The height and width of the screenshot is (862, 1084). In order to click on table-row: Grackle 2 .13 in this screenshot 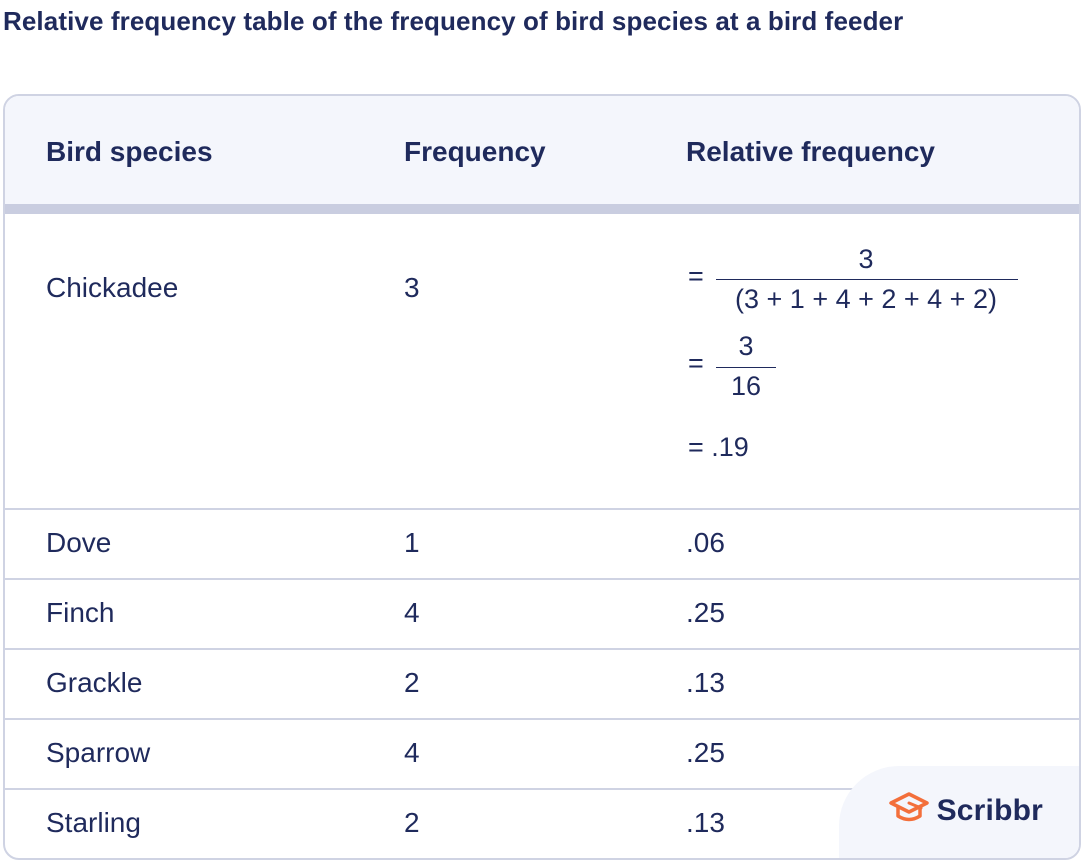, I will do `click(542, 685)`.